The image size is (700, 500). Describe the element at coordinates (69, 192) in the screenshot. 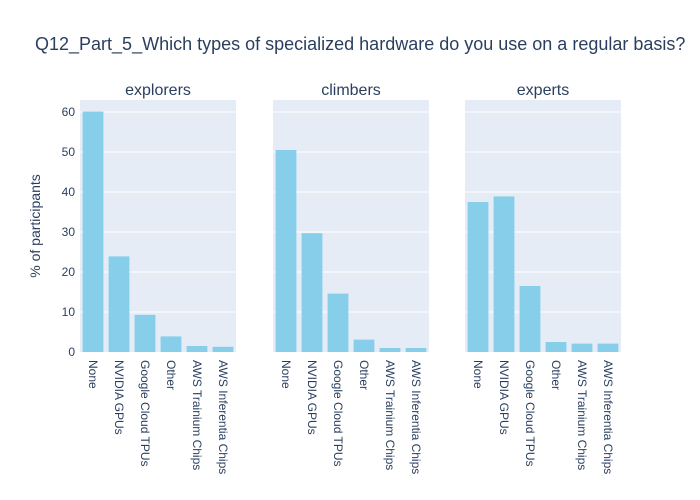

I see `y-tick-label: 40` at that location.